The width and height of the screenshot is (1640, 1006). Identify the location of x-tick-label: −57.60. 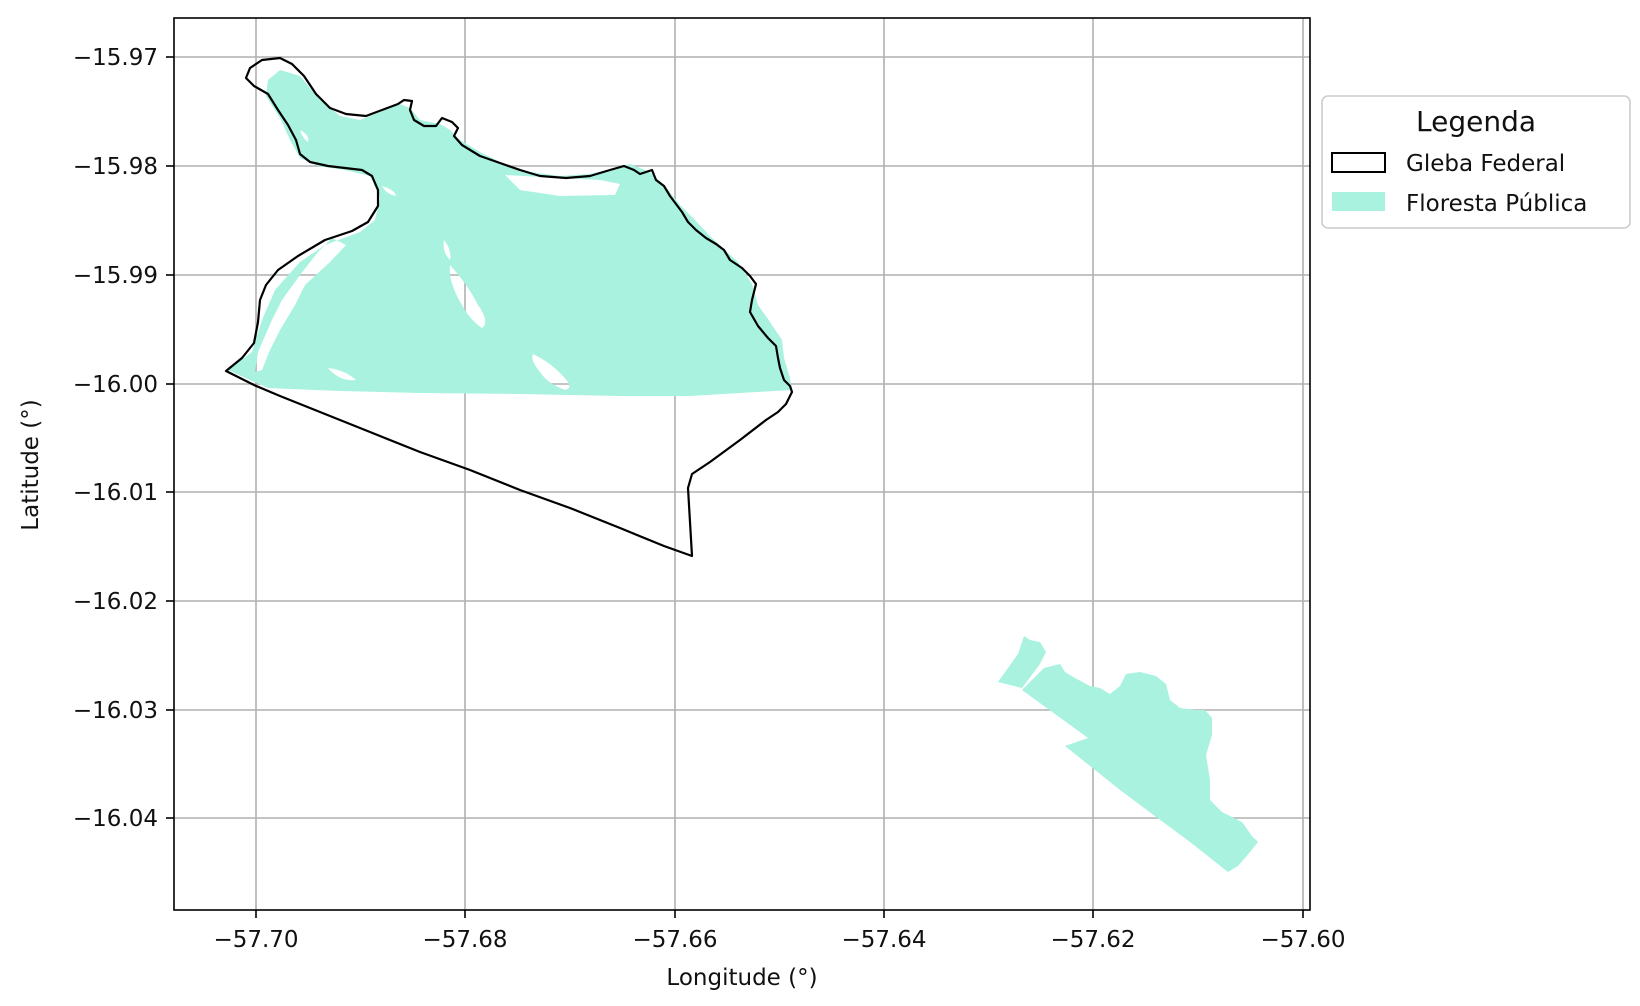
(1302, 940).